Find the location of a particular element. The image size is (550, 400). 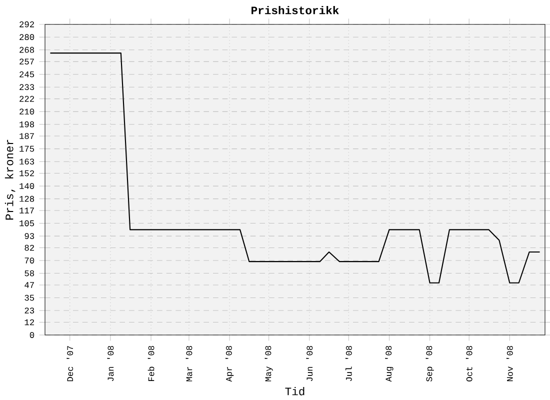

x-tick-label: Sep '08 is located at coordinates (430, 364).